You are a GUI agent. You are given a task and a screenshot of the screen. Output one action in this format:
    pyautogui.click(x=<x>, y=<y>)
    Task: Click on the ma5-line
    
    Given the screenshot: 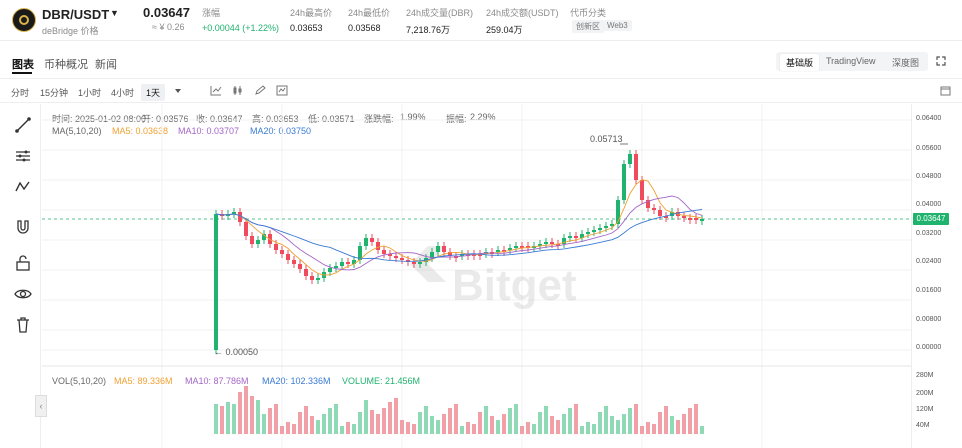 What is the action you would take?
    pyautogui.click(x=459, y=227)
    